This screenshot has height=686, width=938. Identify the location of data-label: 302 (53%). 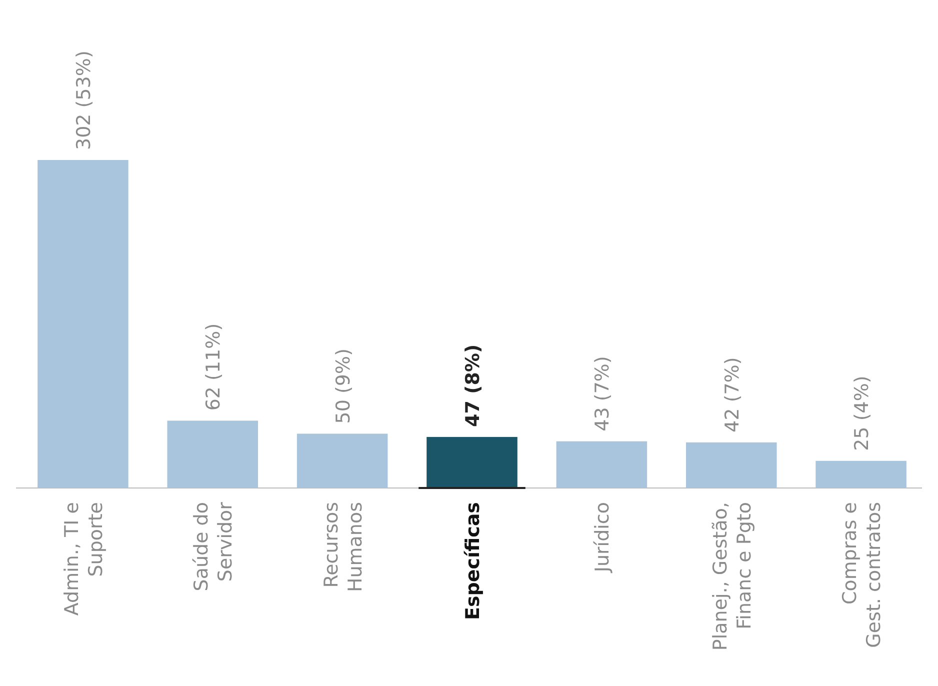
(83, 100).